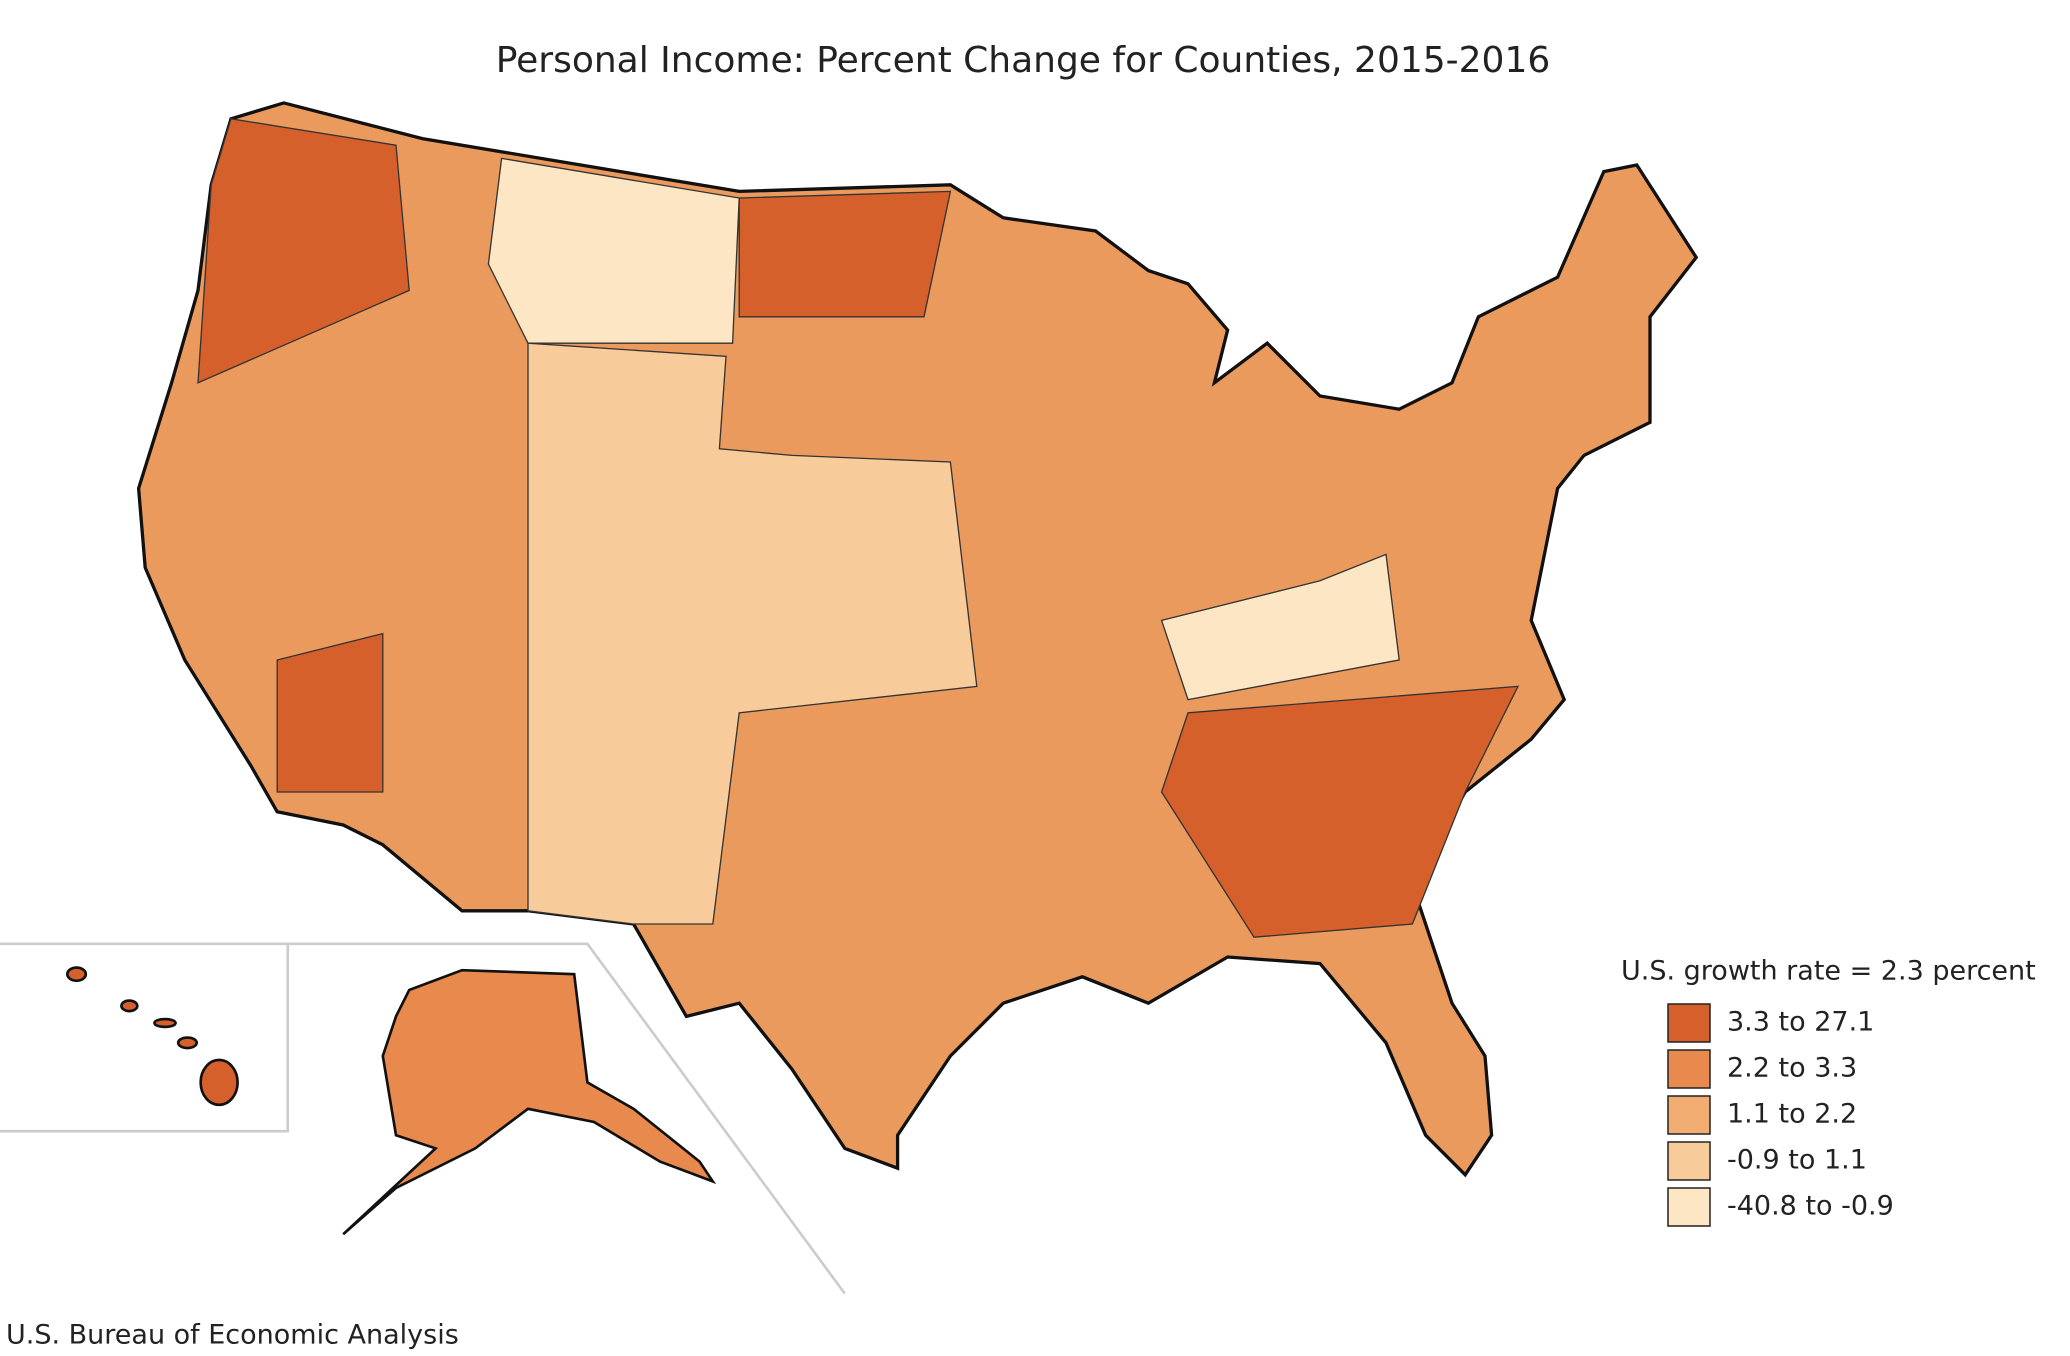 This screenshot has width=2070, height=1356. What do you see at coordinates (1792, 1068) in the screenshot?
I see `legend-label: 2.2 to 3.3` at bounding box center [1792, 1068].